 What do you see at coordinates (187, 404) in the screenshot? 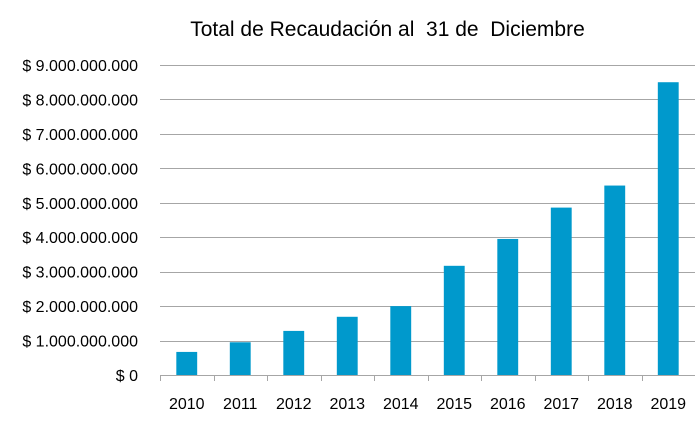
I see `x-tick-label: 2010` at bounding box center [187, 404].